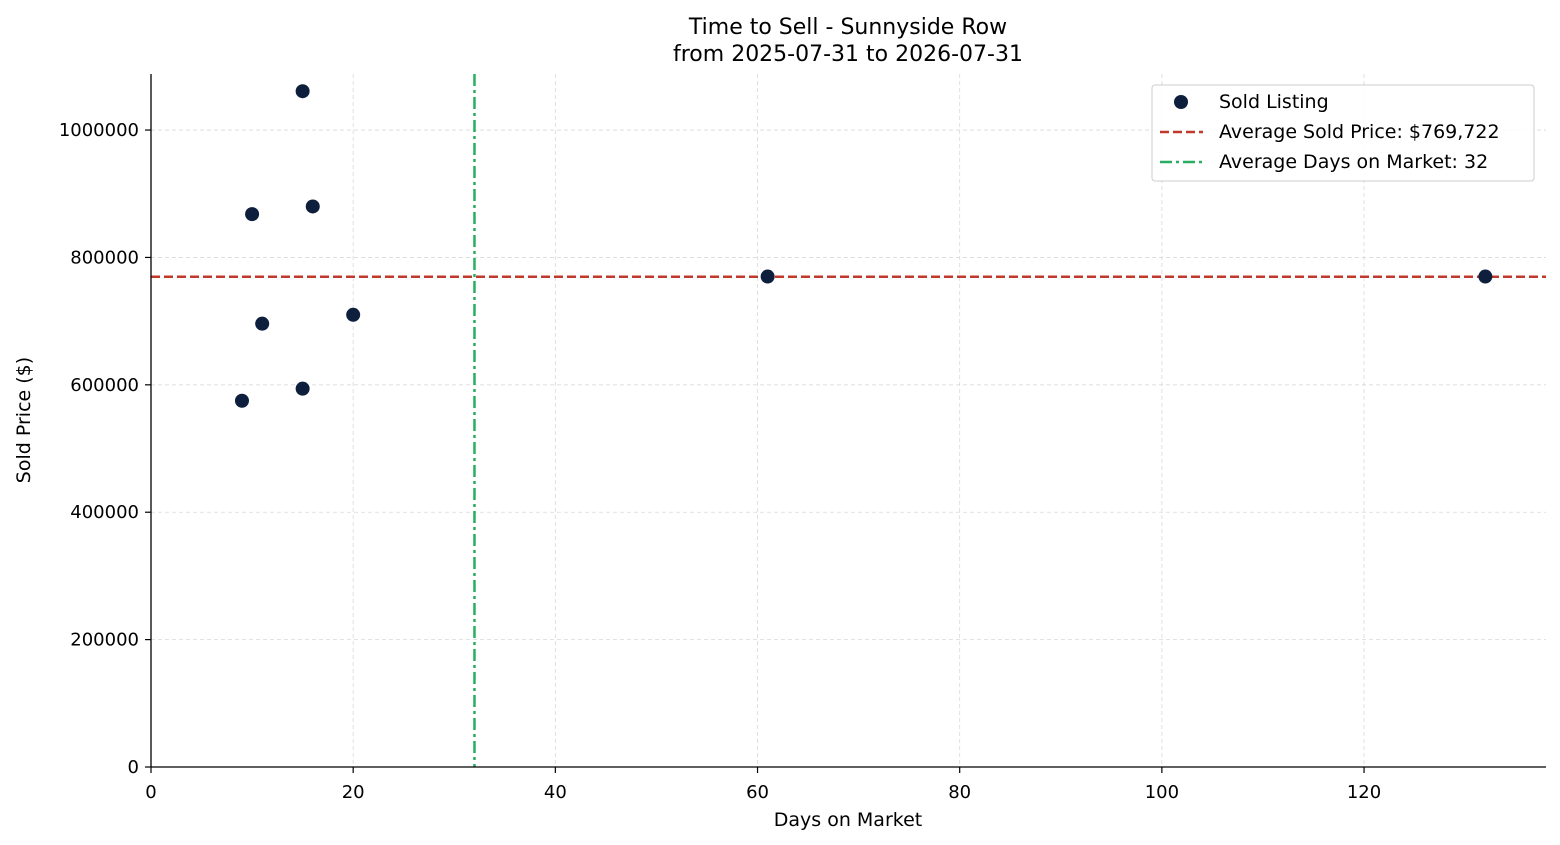 This screenshot has height=845, width=1560. What do you see at coordinates (959, 792) in the screenshot?
I see `x-tick-label: 80` at bounding box center [959, 792].